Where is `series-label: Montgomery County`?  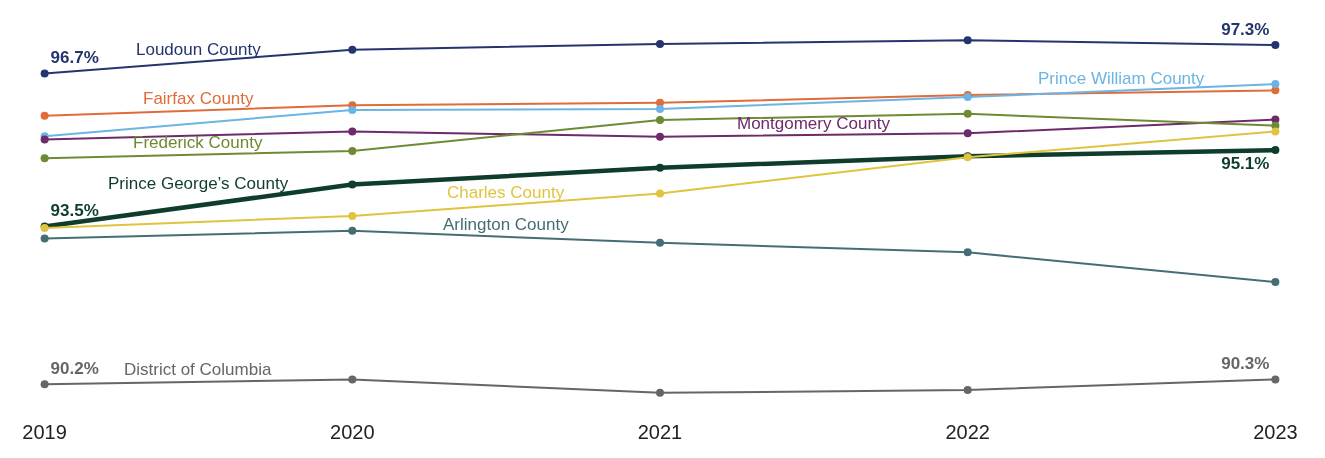 series-label: Montgomery County is located at coordinates (814, 123).